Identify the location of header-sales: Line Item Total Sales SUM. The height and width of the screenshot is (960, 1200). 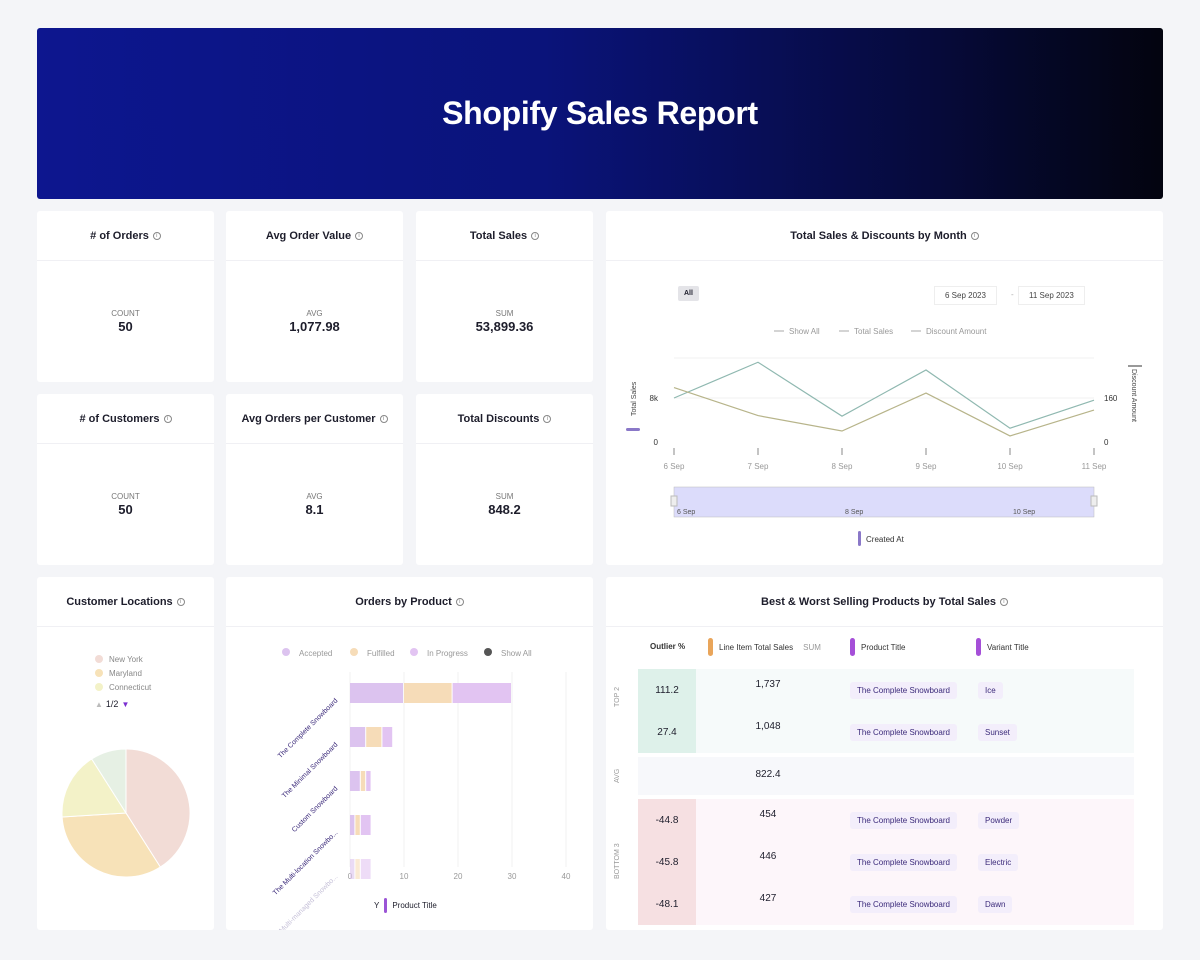
(764, 647).